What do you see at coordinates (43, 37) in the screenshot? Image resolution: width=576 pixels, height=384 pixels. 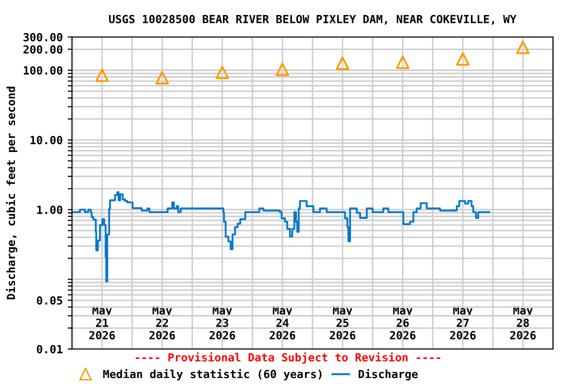 I see `y-tick-label: 300.00` at bounding box center [43, 37].